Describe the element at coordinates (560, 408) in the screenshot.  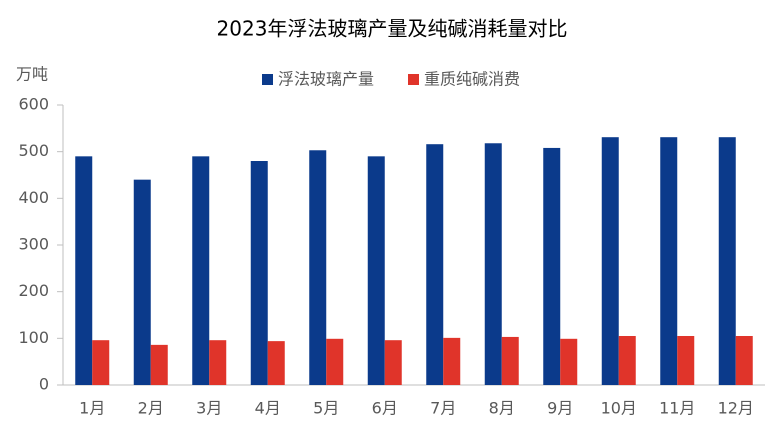
I see `x-tick-label: 9月` at that location.